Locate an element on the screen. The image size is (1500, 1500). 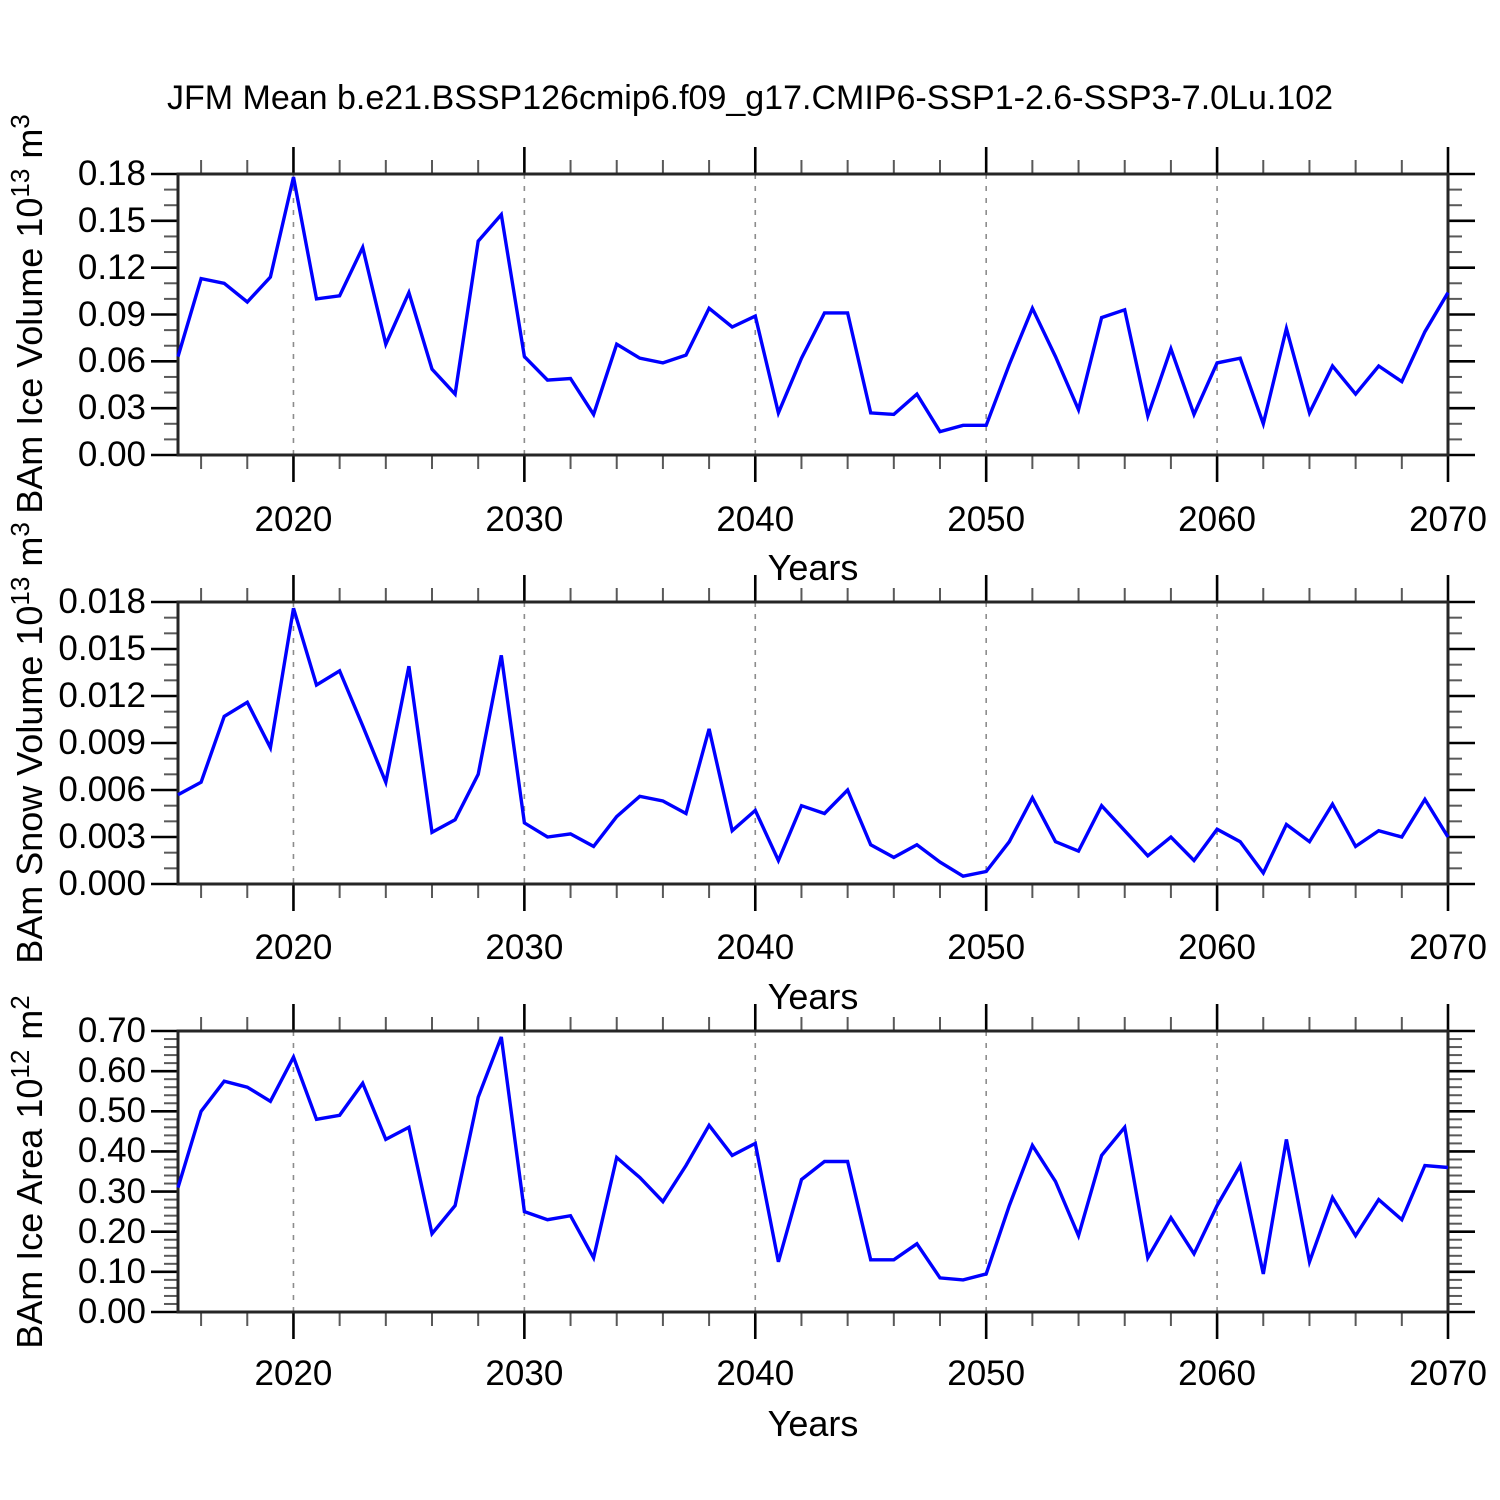
y-axis-title-segment: m is located at coordinates (29, 556).